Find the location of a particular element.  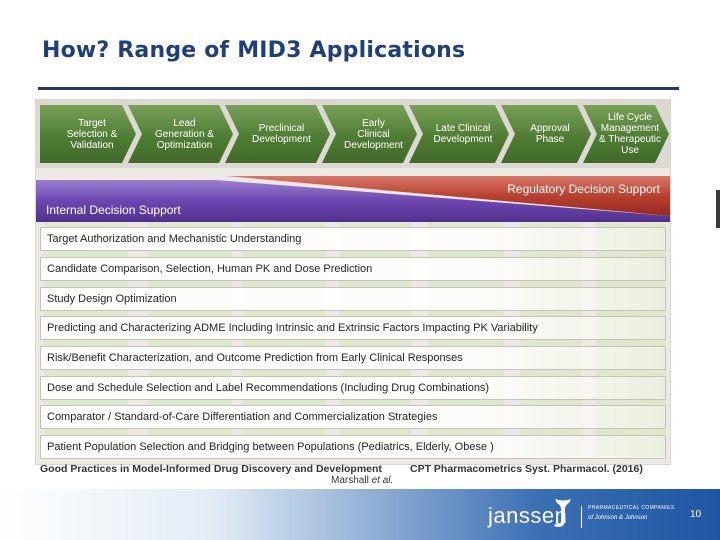

phase-chevron-target: Target Selection & Validation is located at coordinates (88, 134).